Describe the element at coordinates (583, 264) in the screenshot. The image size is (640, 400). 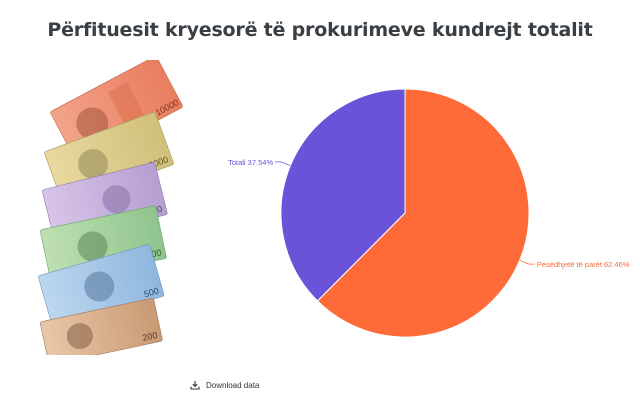
I see `pie-data-label-0: Pesëdhjetë të parët 62.46%` at that location.